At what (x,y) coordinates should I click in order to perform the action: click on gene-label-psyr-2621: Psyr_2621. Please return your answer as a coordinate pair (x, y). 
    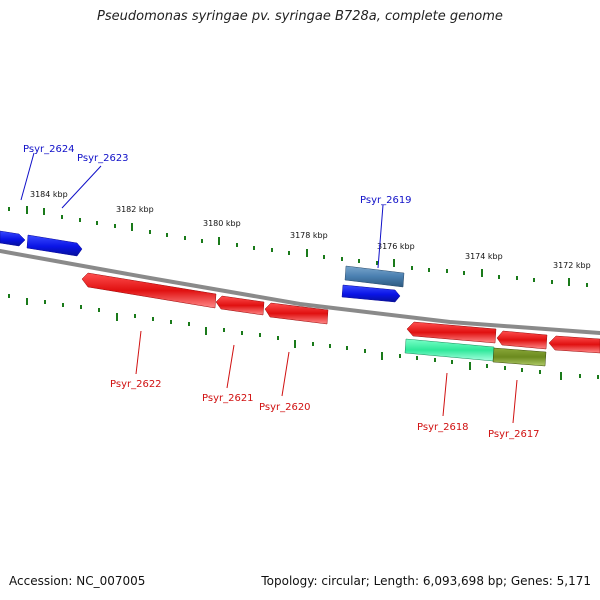
    Looking at the image, I should click on (228, 398).